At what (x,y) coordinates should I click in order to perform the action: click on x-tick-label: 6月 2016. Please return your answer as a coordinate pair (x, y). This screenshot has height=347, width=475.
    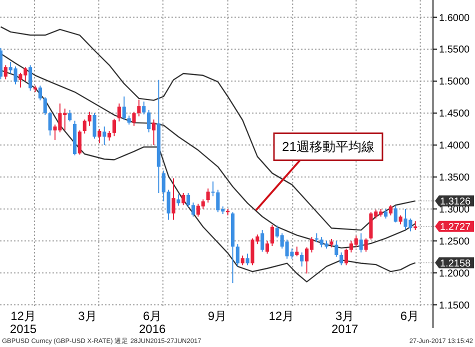
    Looking at the image, I should click on (152, 322).